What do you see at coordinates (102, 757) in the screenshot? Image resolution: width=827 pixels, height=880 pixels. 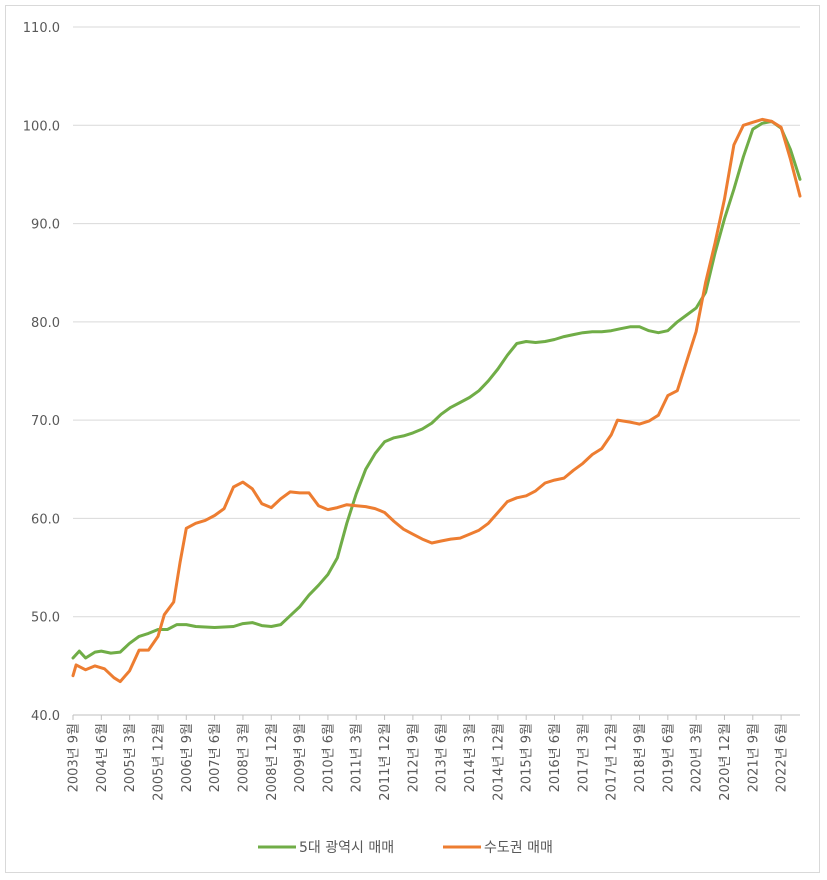 I see `x-tick-label: 2004년 6월` at bounding box center [102, 757].